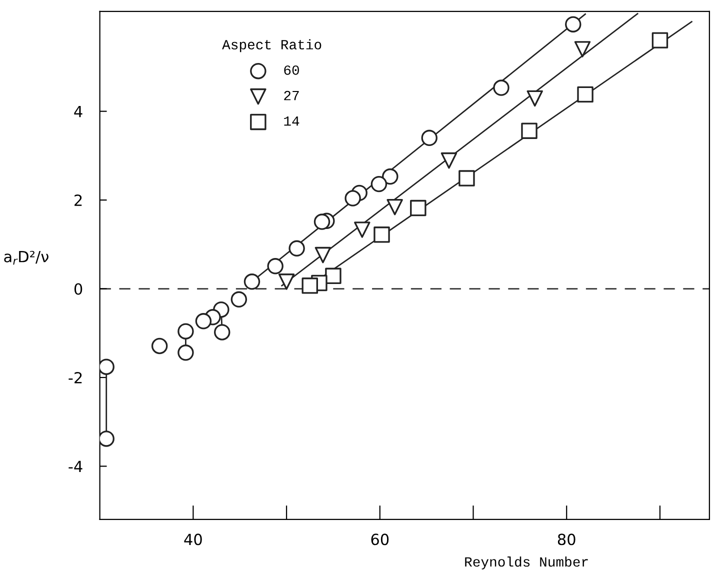 The width and height of the screenshot is (713, 574). I want to click on x-axis-title: Reynolds Number, so click(526, 563).